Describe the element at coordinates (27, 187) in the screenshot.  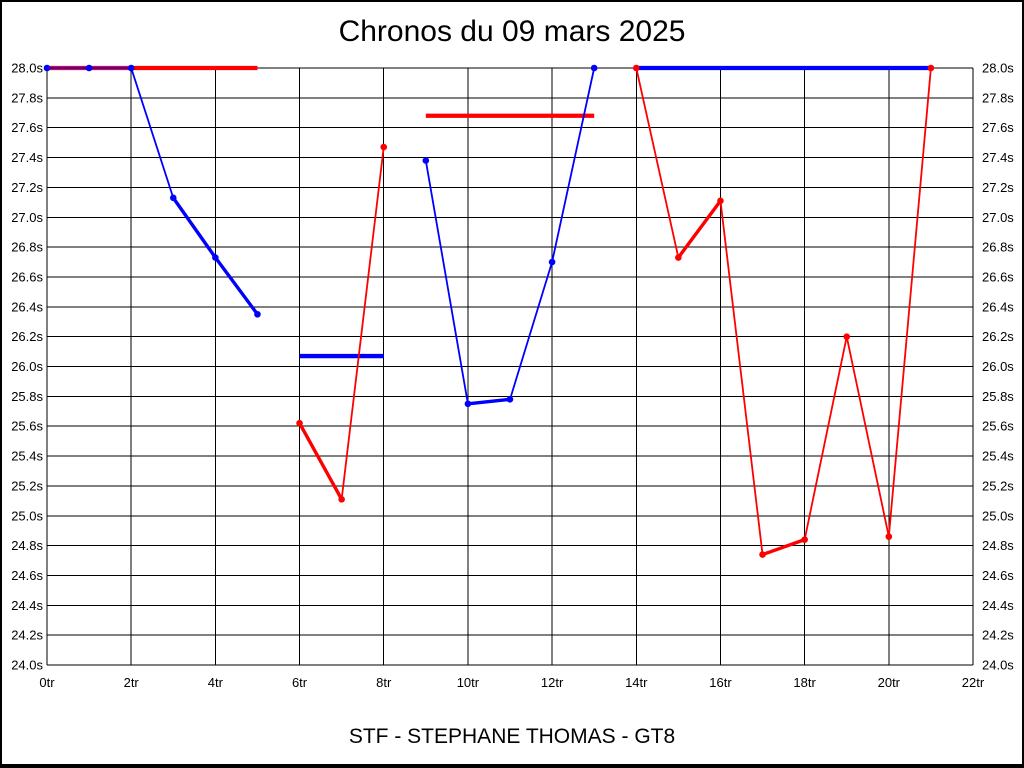
I see `y-axis-tick-label-left: 27.2s` at that location.